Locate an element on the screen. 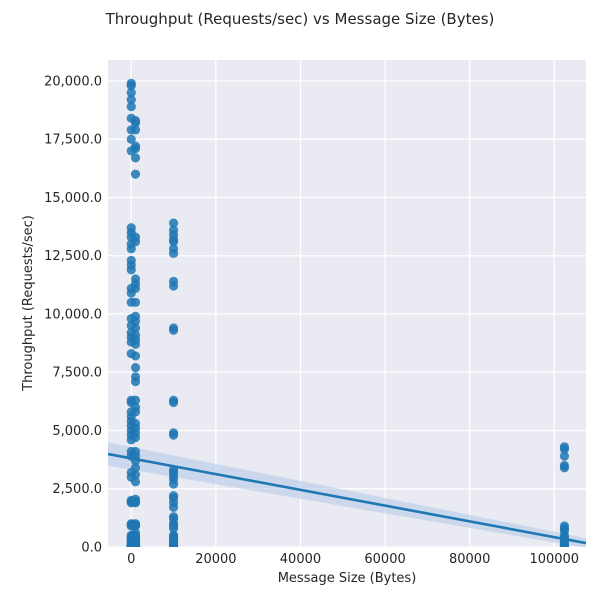 The image size is (600, 600). y-tick-label: 2,500.0 is located at coordinates (77, 489).